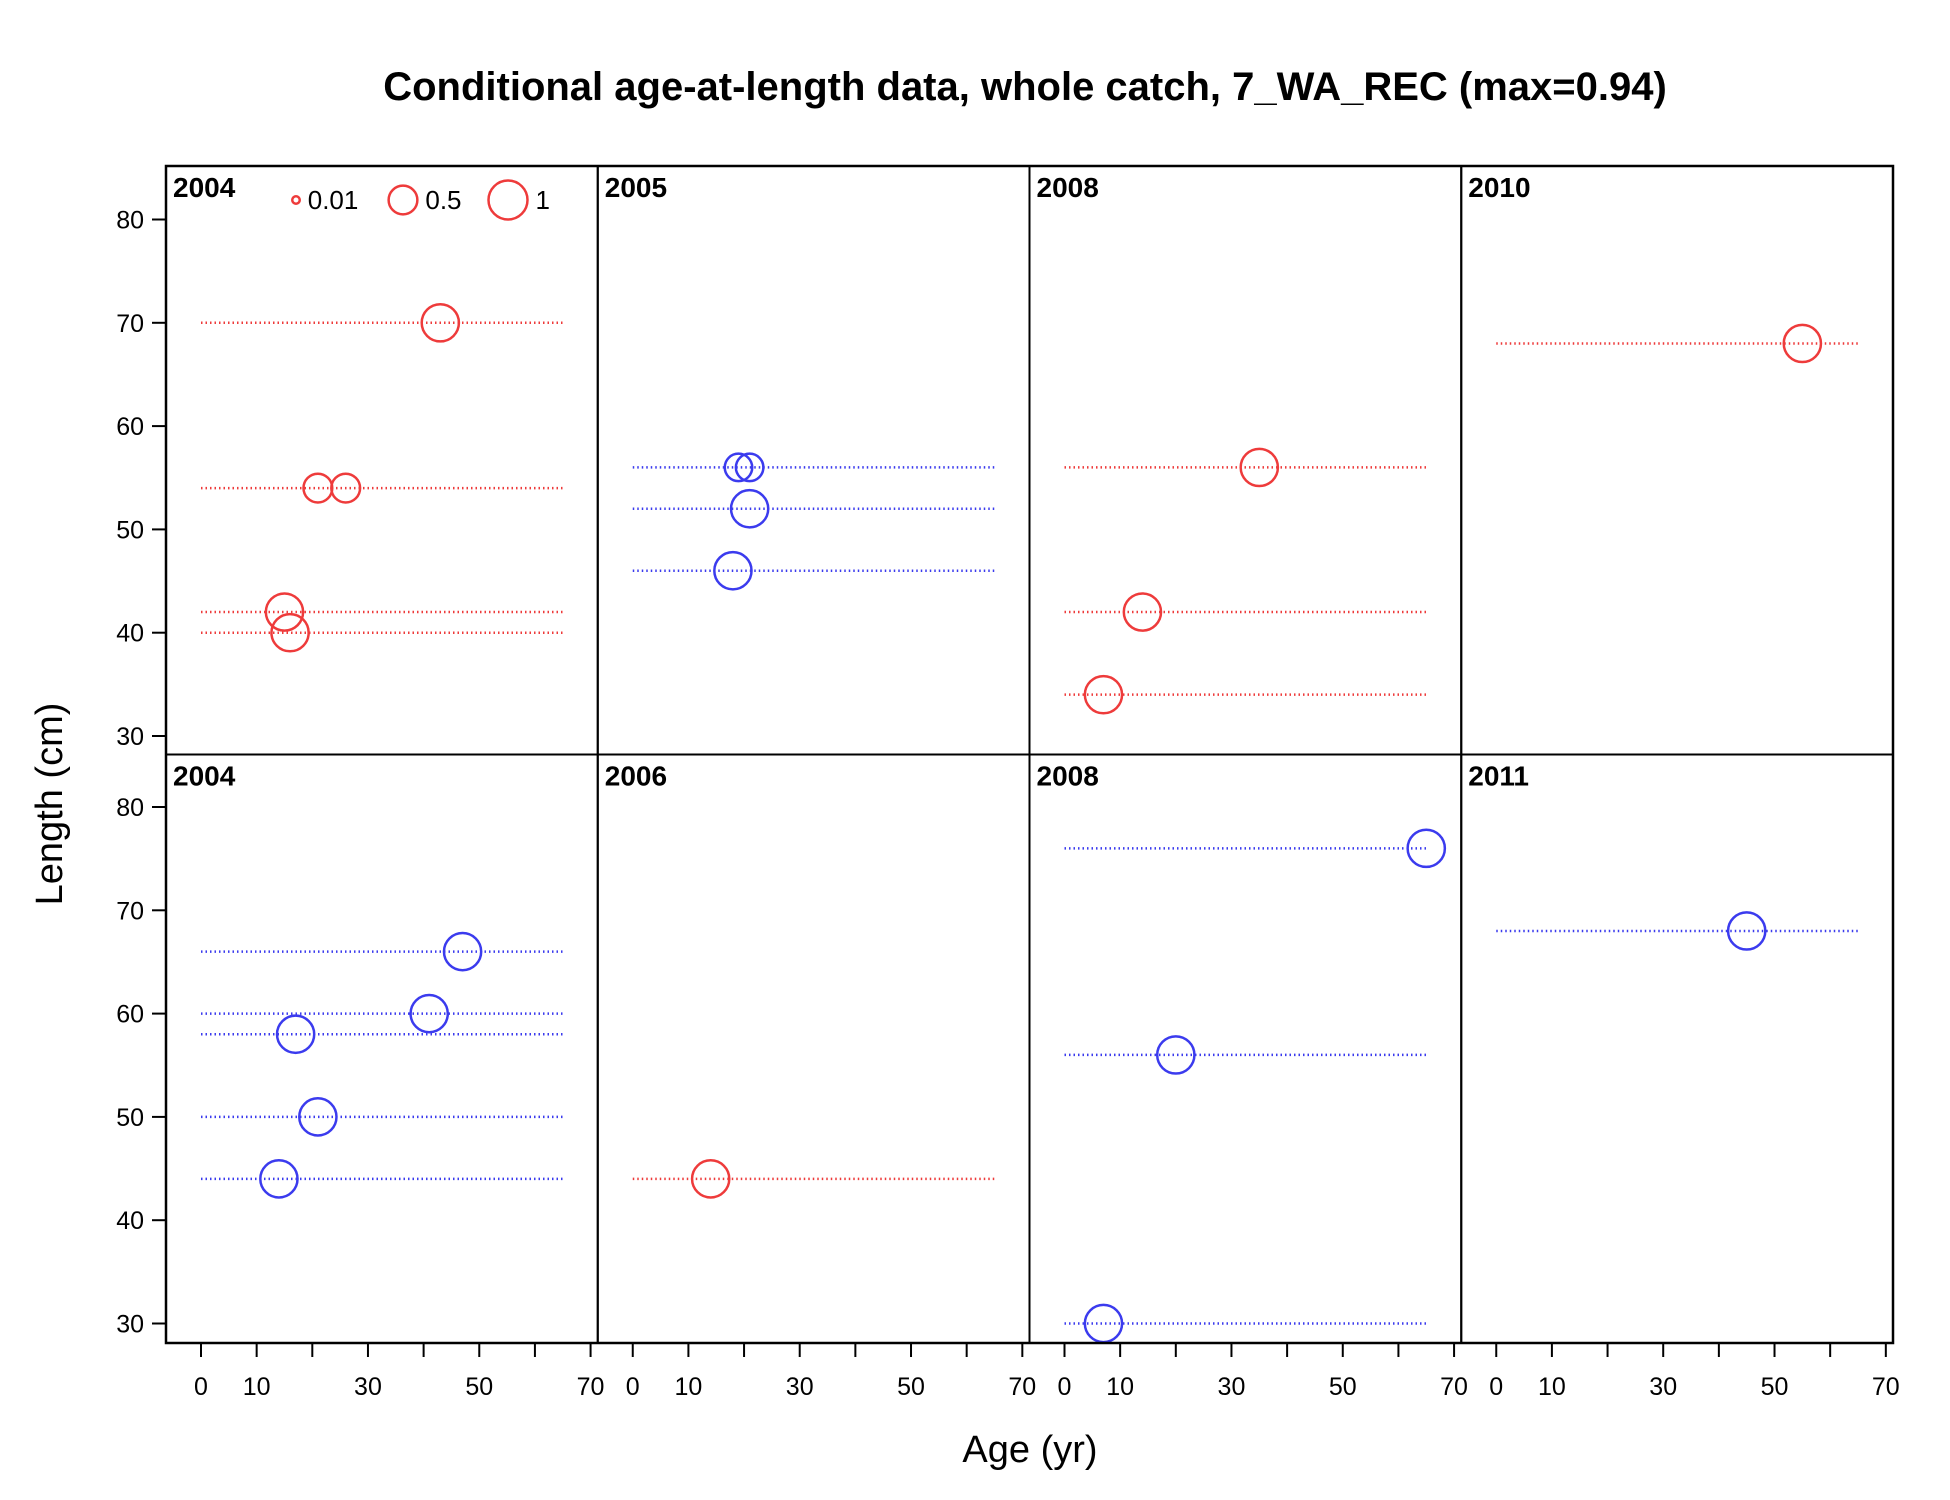  I want to click on legend-label: 1, so click(543, 200).